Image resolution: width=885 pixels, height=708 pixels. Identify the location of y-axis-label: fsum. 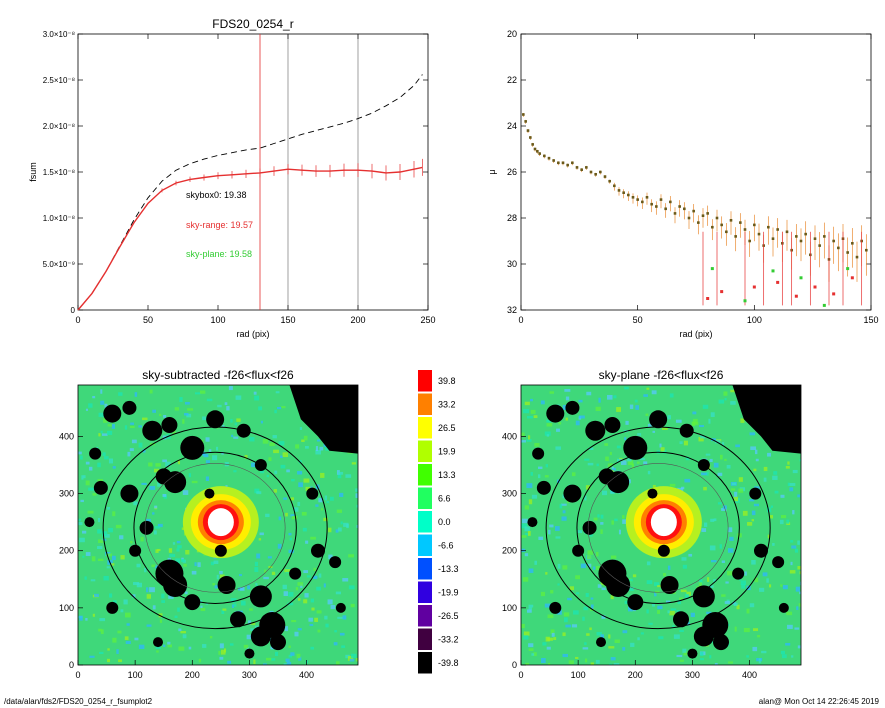
(33, 172).